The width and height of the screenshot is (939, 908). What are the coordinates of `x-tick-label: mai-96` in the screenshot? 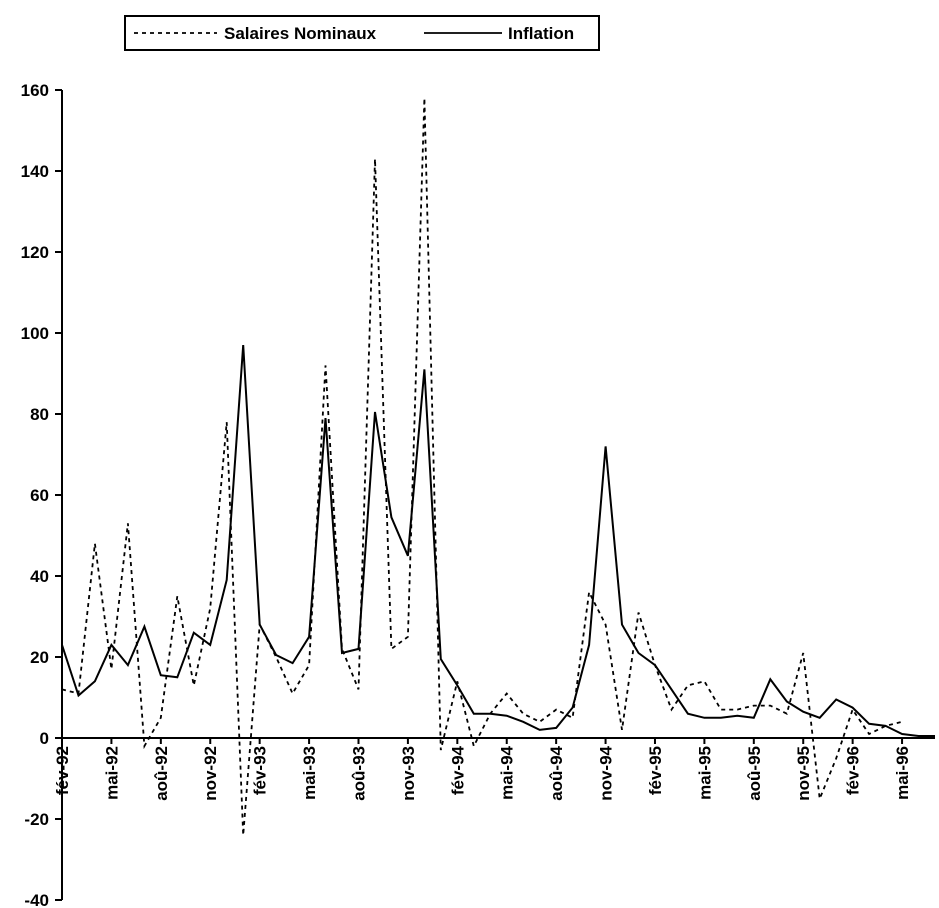 It's located at (902, 773).